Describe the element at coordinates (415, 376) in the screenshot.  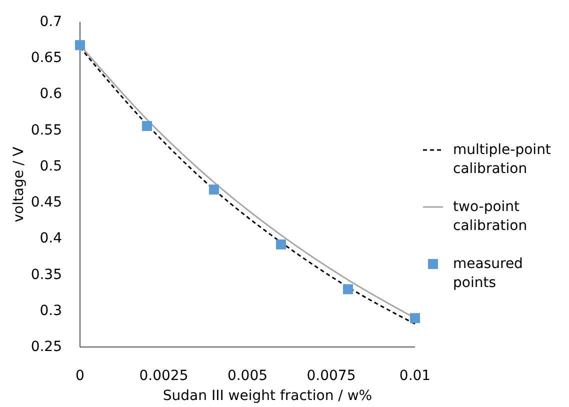
I see `x-tick-label: 0.01` at that location.